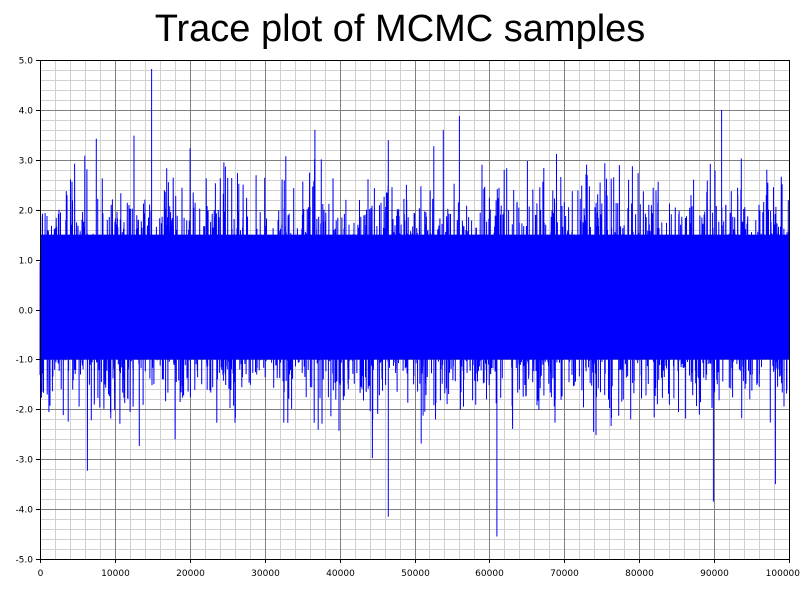 This screenshot has height=600, width=800. Describe the element at coordinates (26, 162) in the screenshot. I see `y-tick-label: 3.0` at that location.